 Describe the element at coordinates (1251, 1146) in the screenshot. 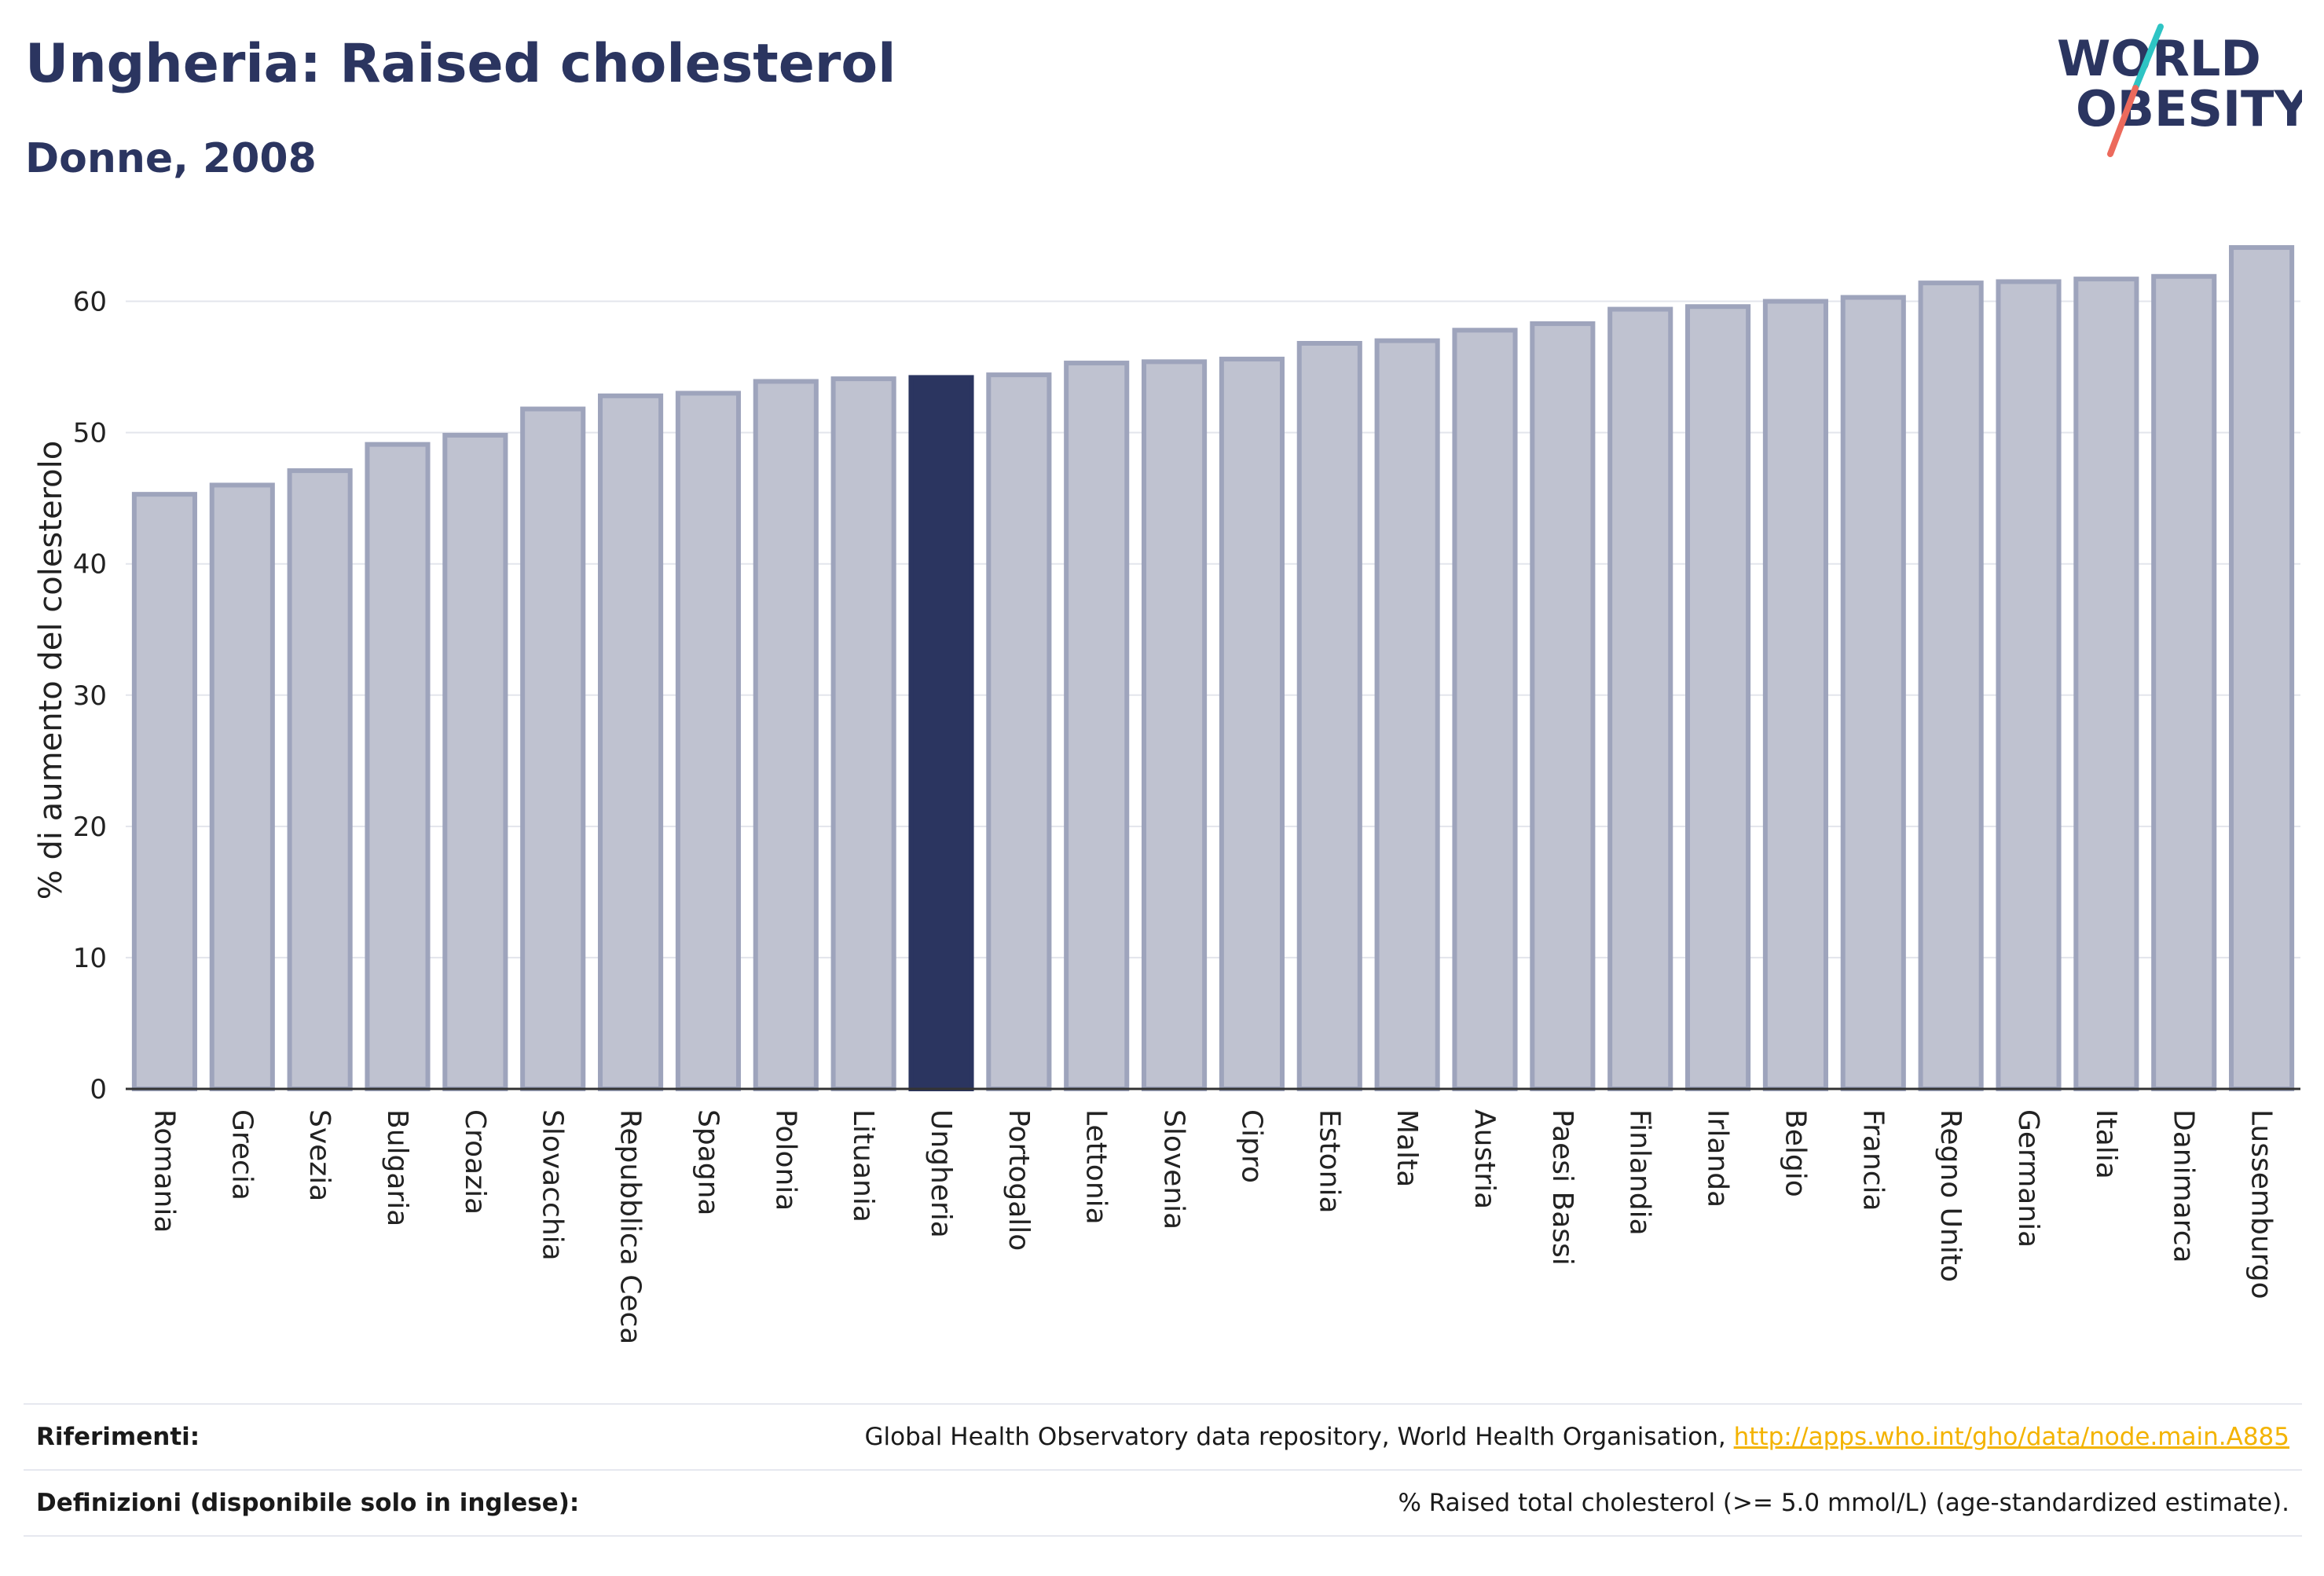

I see `x-tick-label: Cipro` at that location.